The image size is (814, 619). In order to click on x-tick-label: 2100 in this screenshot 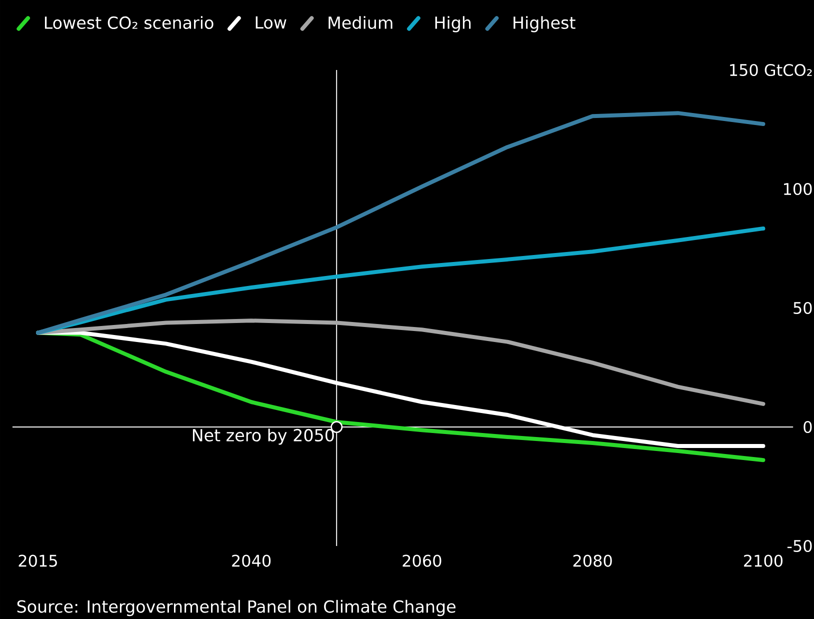, I will do `click(763, 560)`.